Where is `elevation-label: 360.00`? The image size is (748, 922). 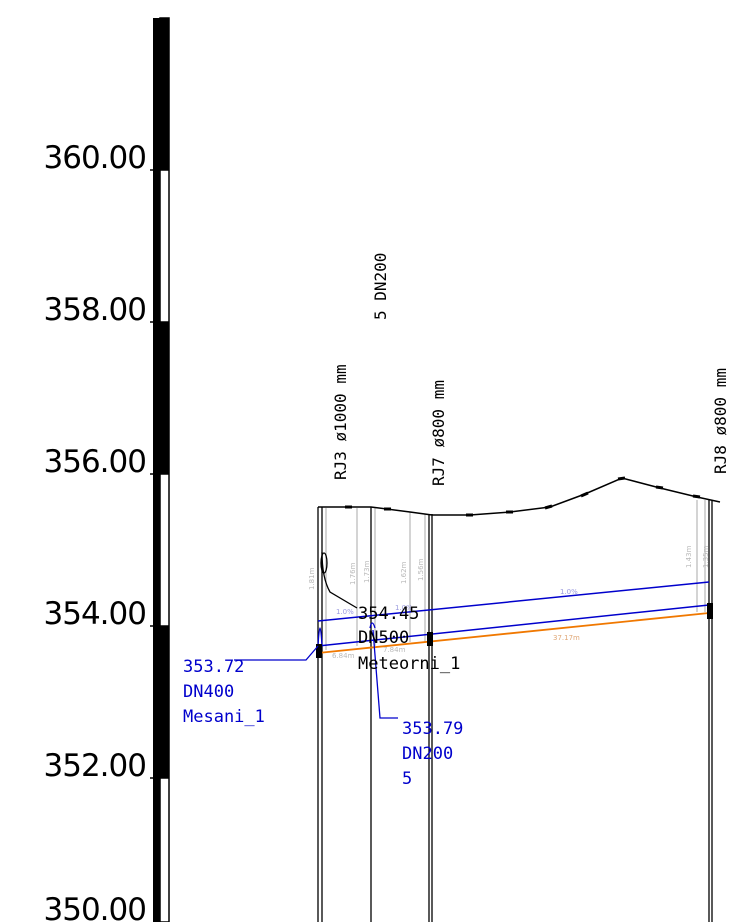 elevation-label: 360.00 is located at coordinates (95, 158).